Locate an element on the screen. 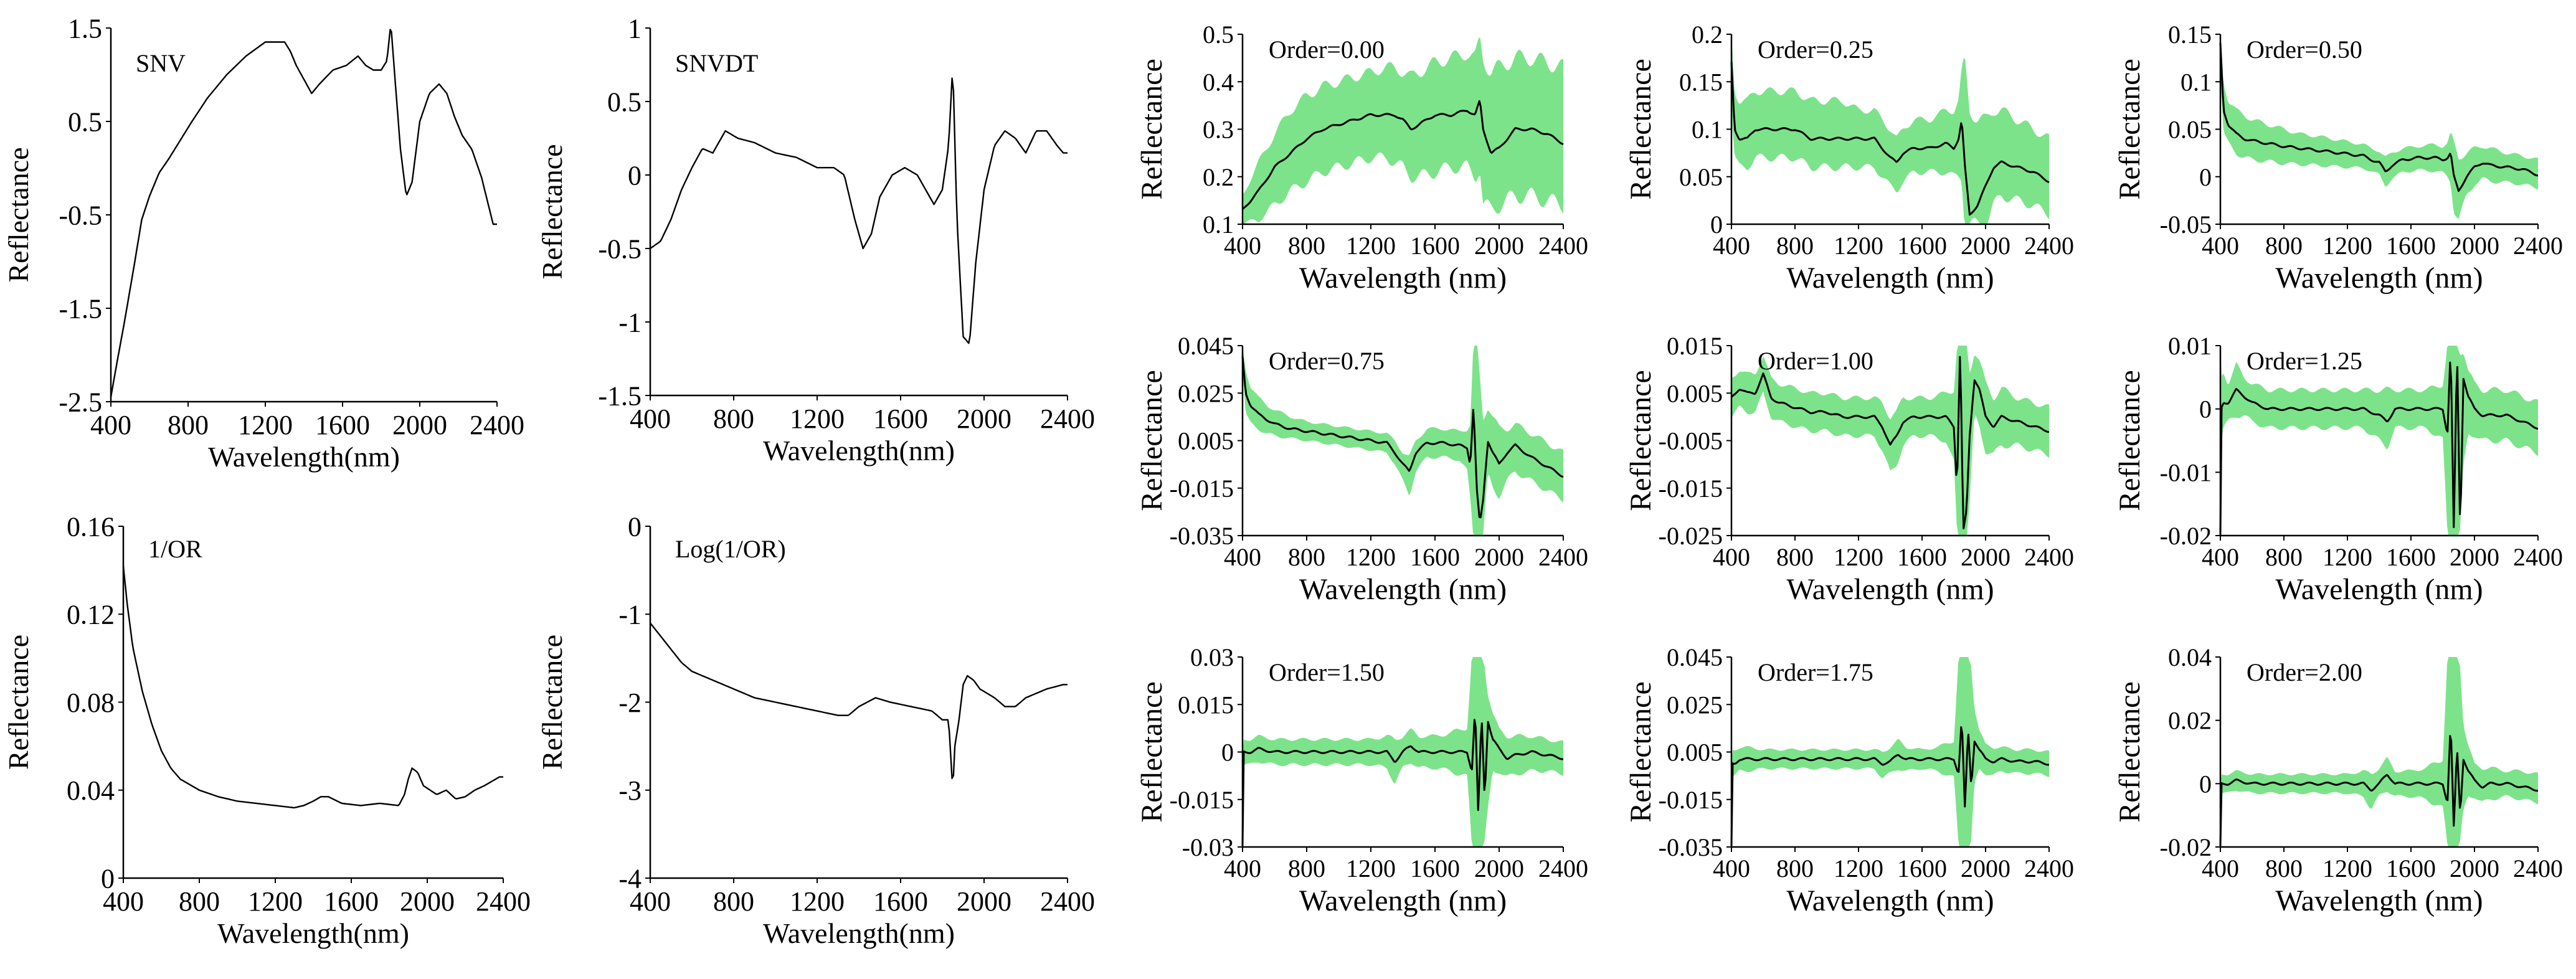  y-tick-label: 1 is located at coordinates (635, 28).